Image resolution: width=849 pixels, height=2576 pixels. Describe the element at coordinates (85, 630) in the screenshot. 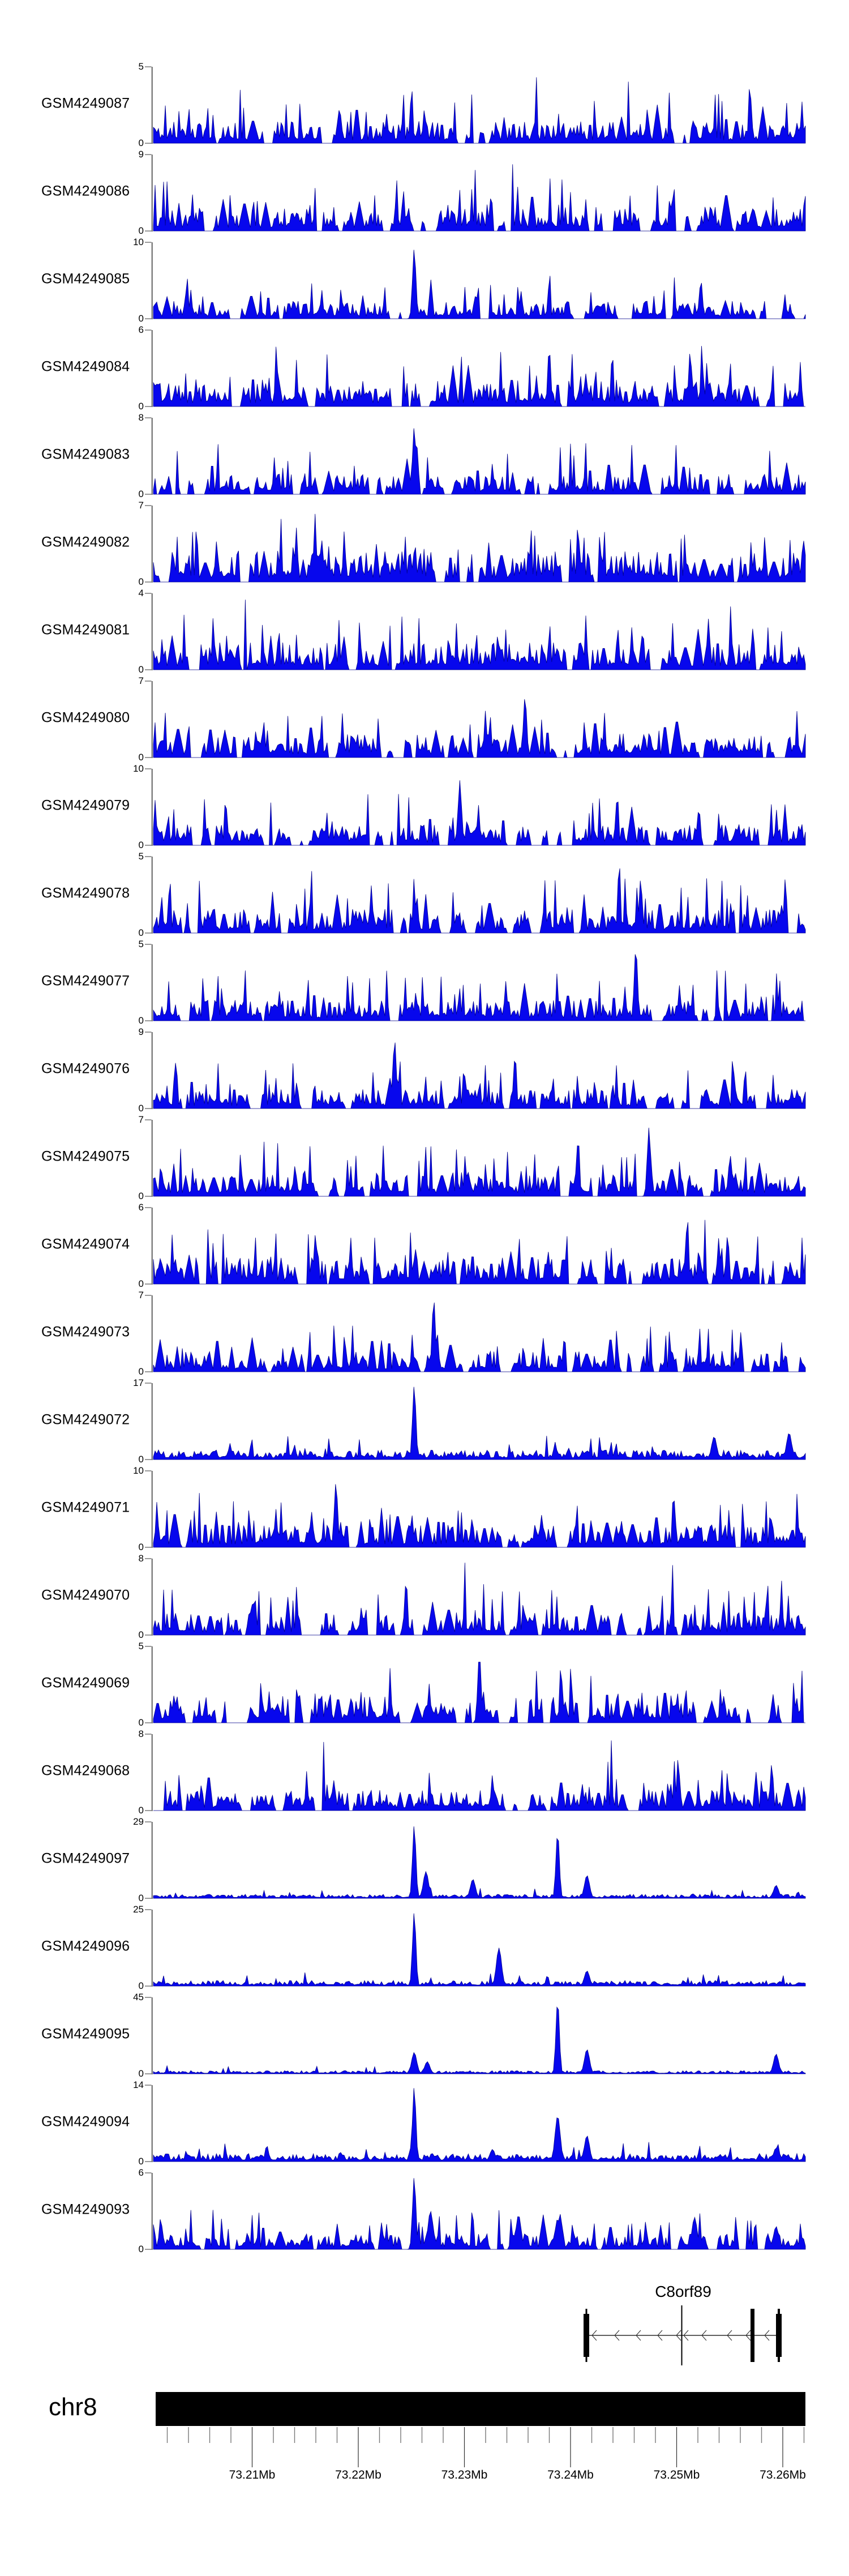

I see `track-label: GSM4249081` at that location.